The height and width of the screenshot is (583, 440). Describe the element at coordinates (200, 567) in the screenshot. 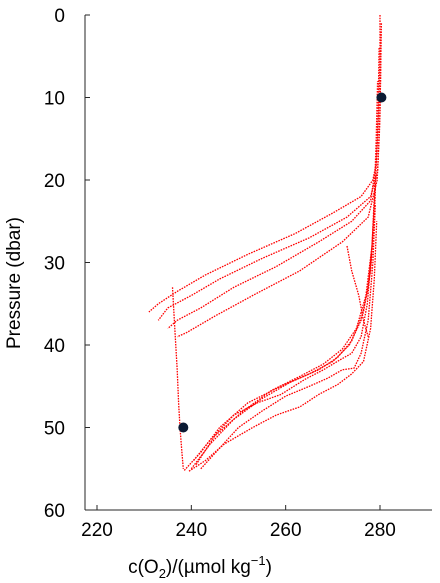

I see `x-axis-label: c(O2)/(µmol kg−1)` at that location.